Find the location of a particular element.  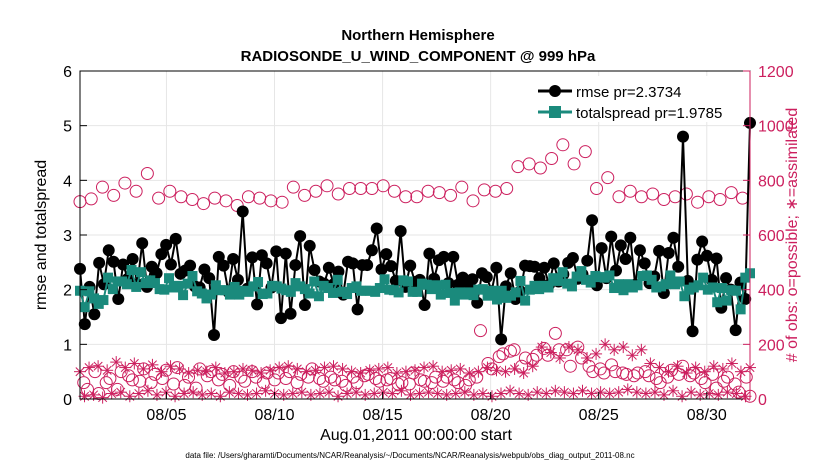

y-tick-label: 5 is located at coordinates (67, 127).